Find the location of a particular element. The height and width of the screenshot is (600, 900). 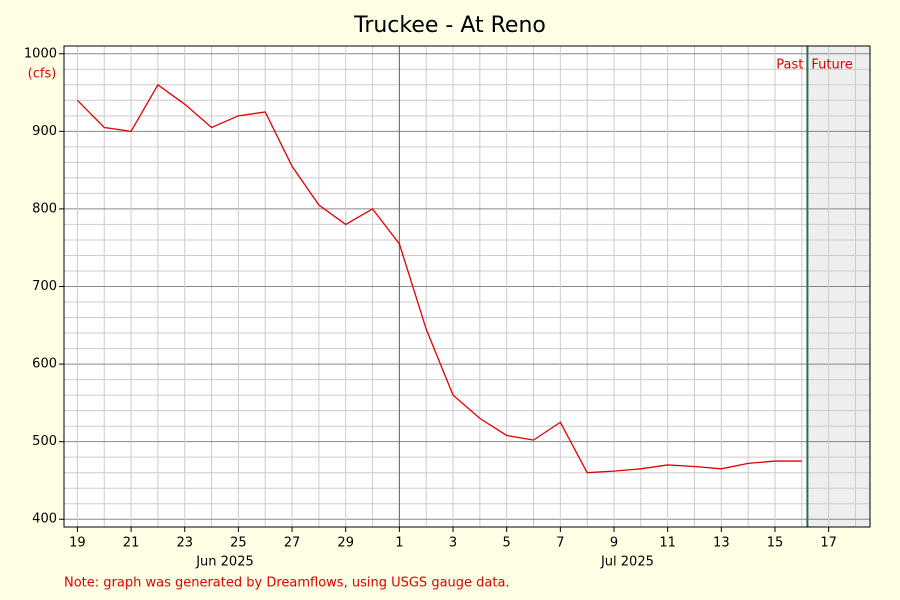

x-tick-label: 9 is located at coordinates (614, 543).